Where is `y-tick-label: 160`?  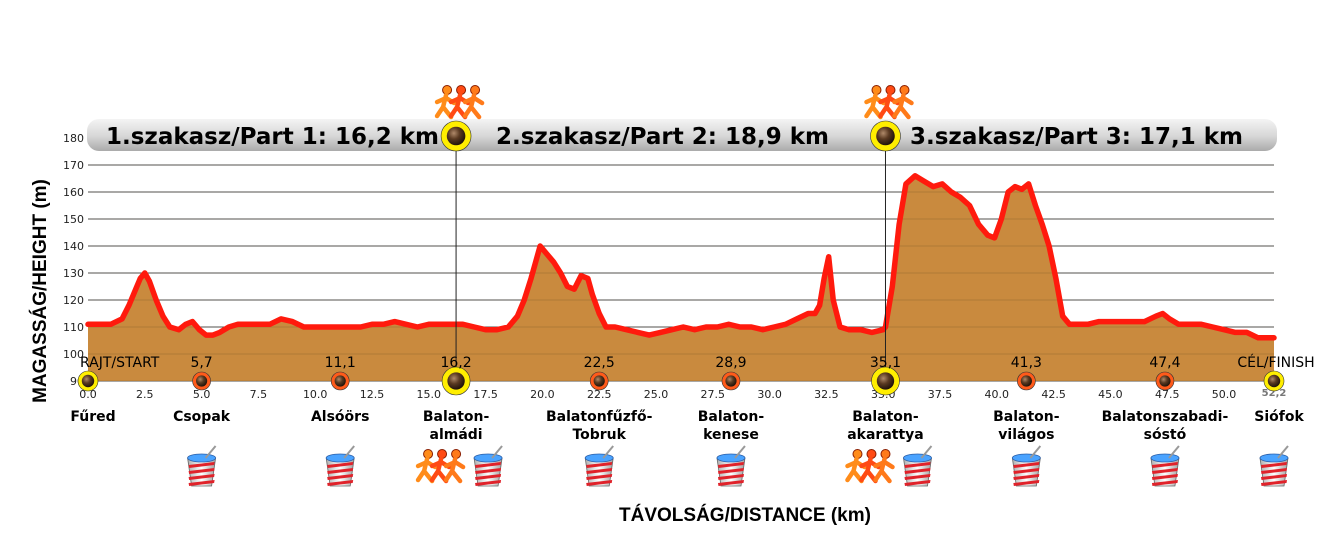
y-tick-label: 160 is located at coordinates (73, 192).